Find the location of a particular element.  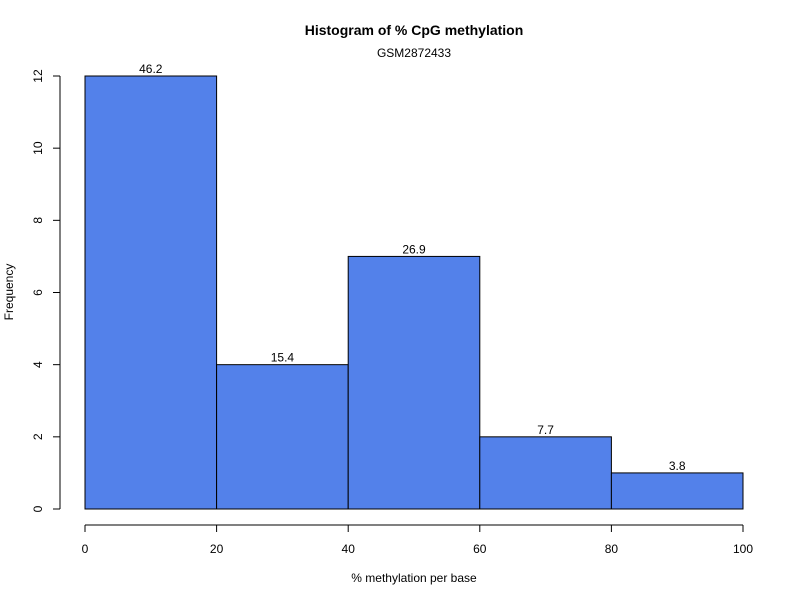

x-tick-label: 60 is located at coordinates (480, 549).